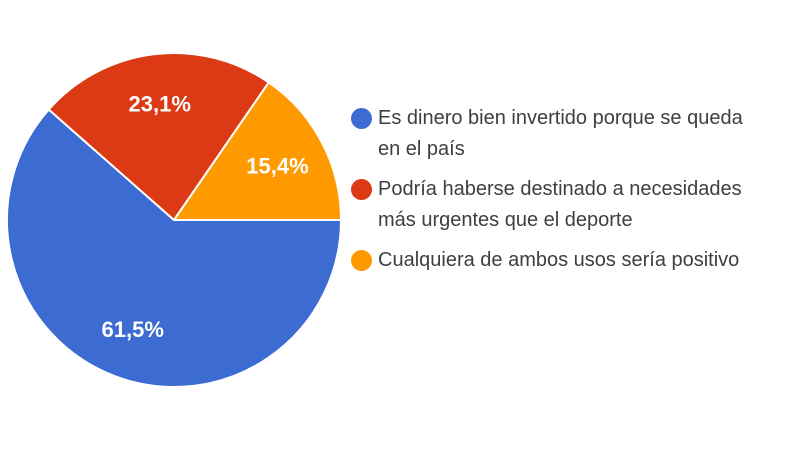 The height and width of the screenshot is (453, 800). Describe the element at coordinates (133, 329) in the screenshot. I see `pie-slice-label-0: 61,5%` at that location.